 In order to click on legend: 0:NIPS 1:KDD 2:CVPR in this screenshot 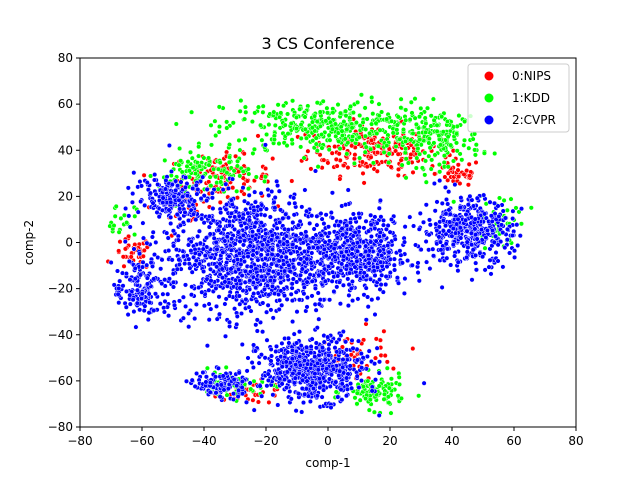, I will do `click(518, 98)`.